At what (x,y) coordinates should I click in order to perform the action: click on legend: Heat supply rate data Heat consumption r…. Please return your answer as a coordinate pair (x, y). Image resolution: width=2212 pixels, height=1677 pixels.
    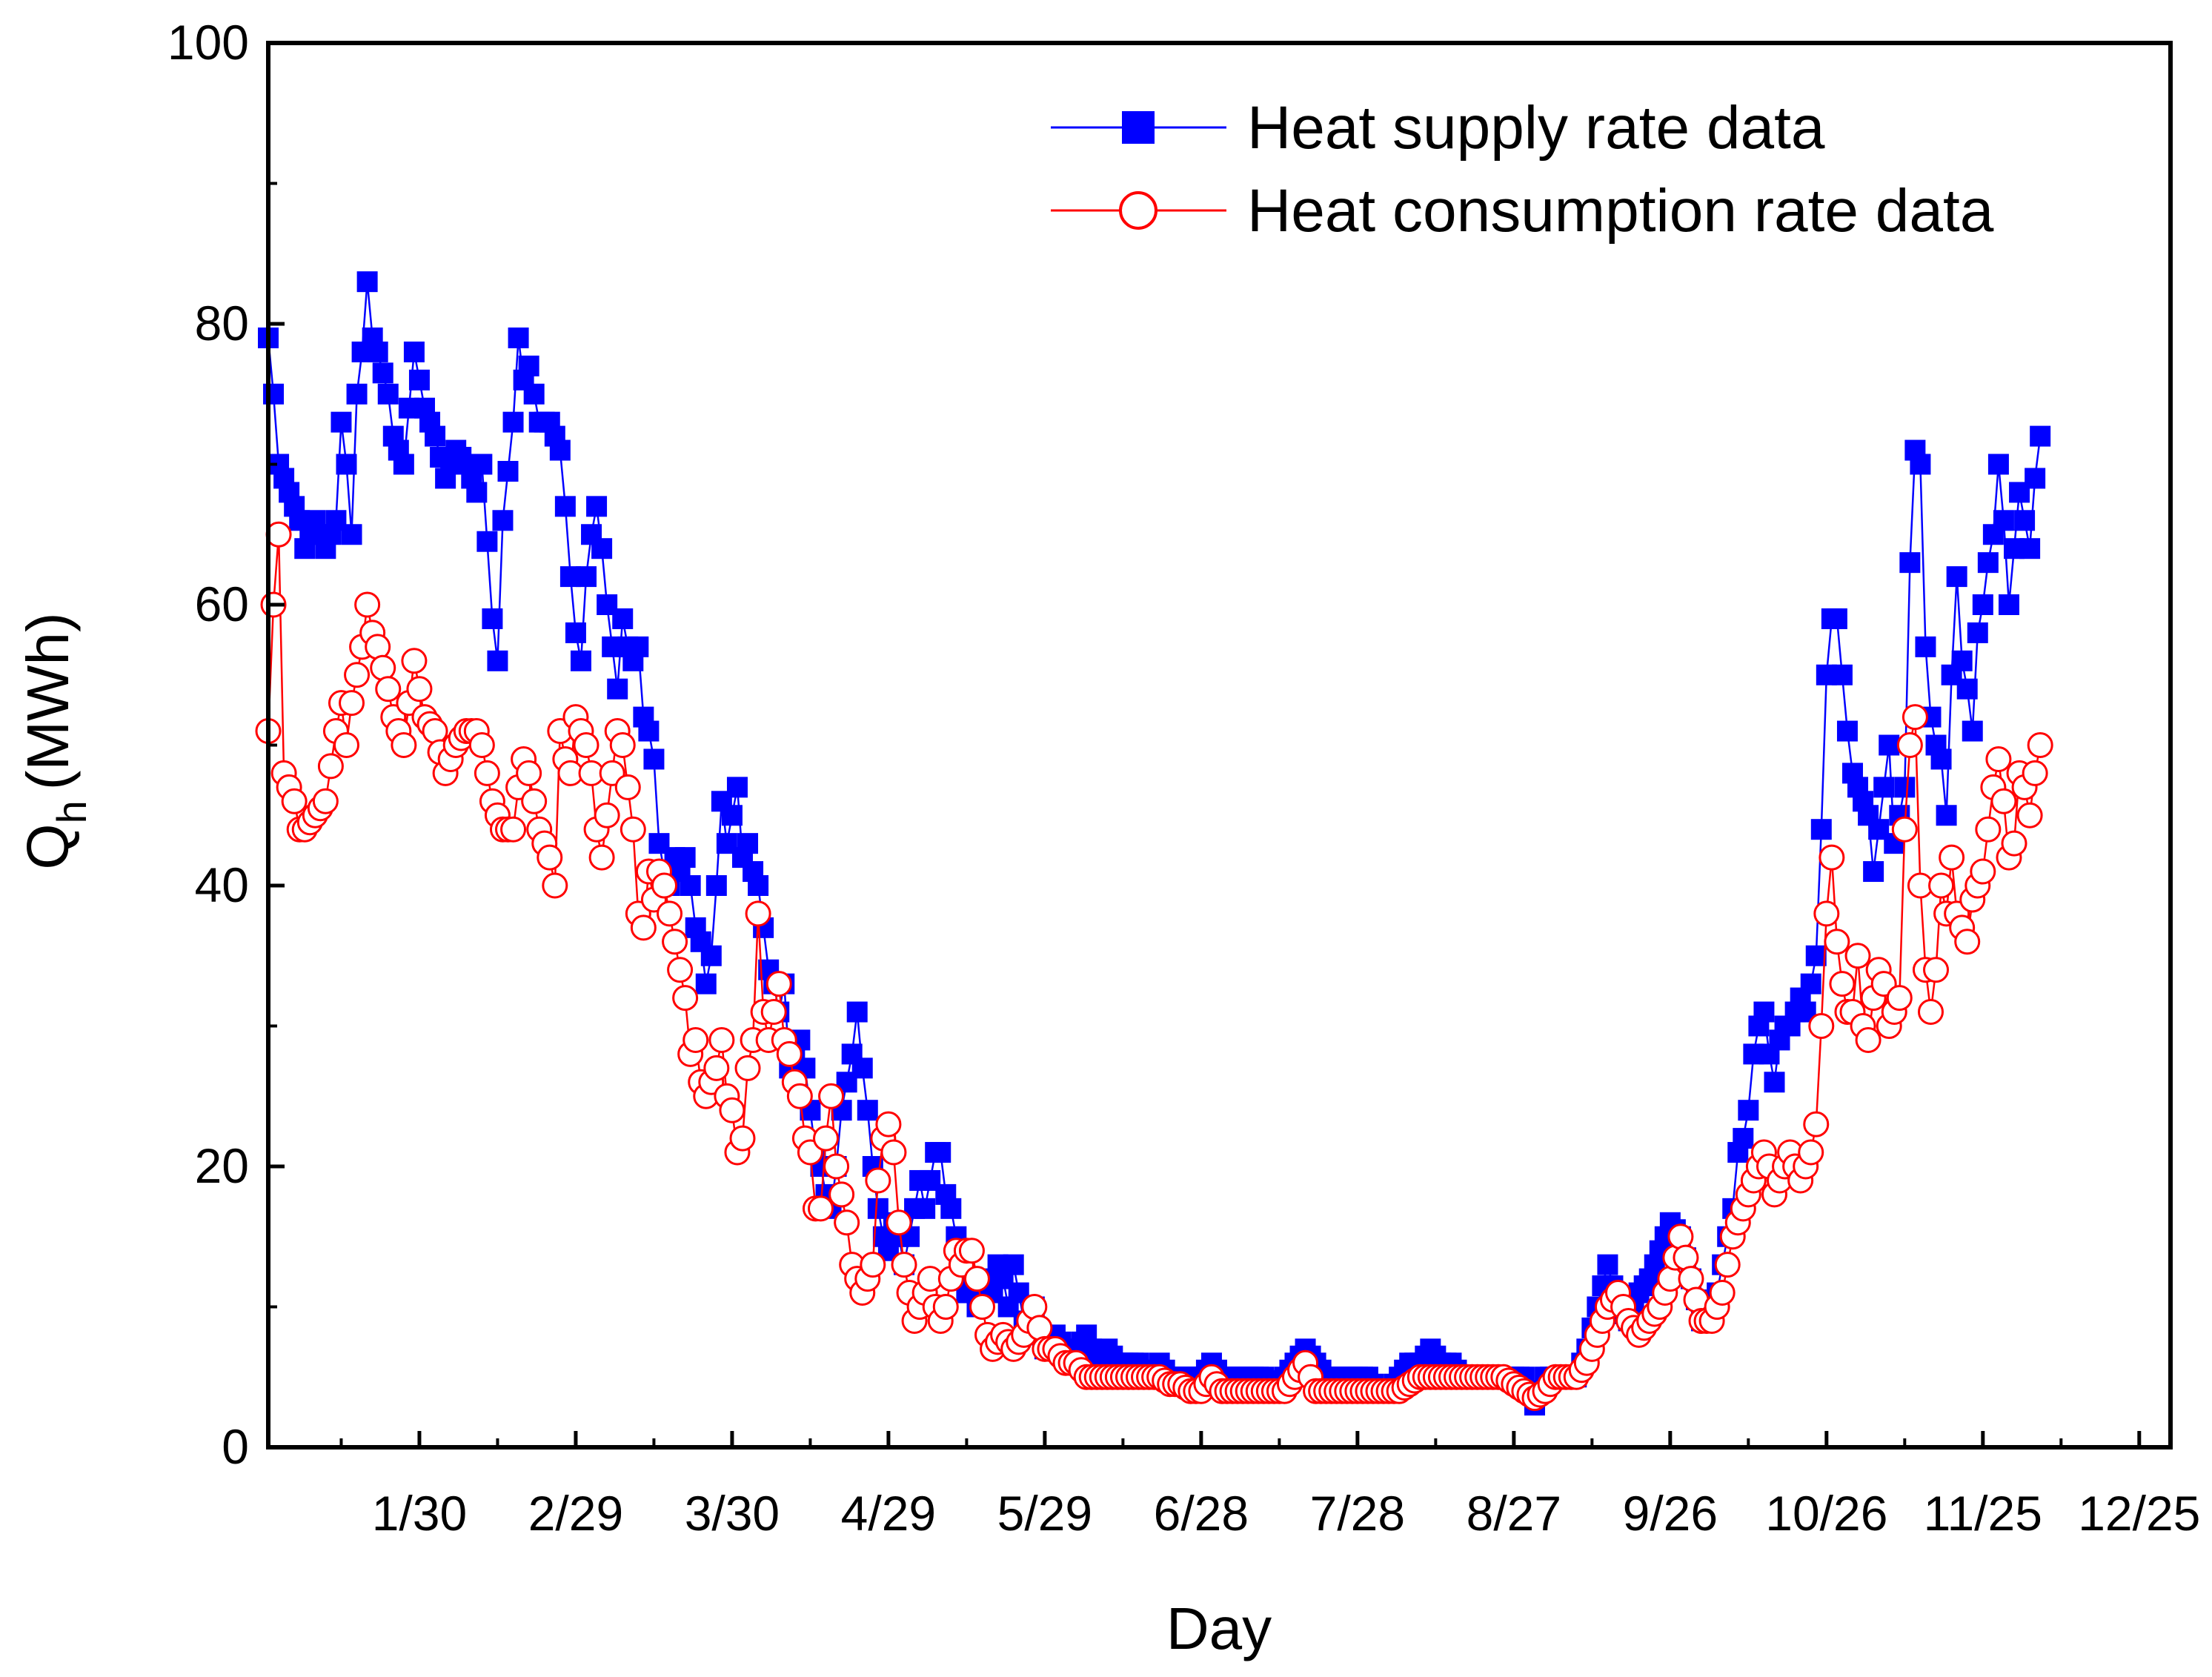
    Looking at the image, I should click on (1523, 169).